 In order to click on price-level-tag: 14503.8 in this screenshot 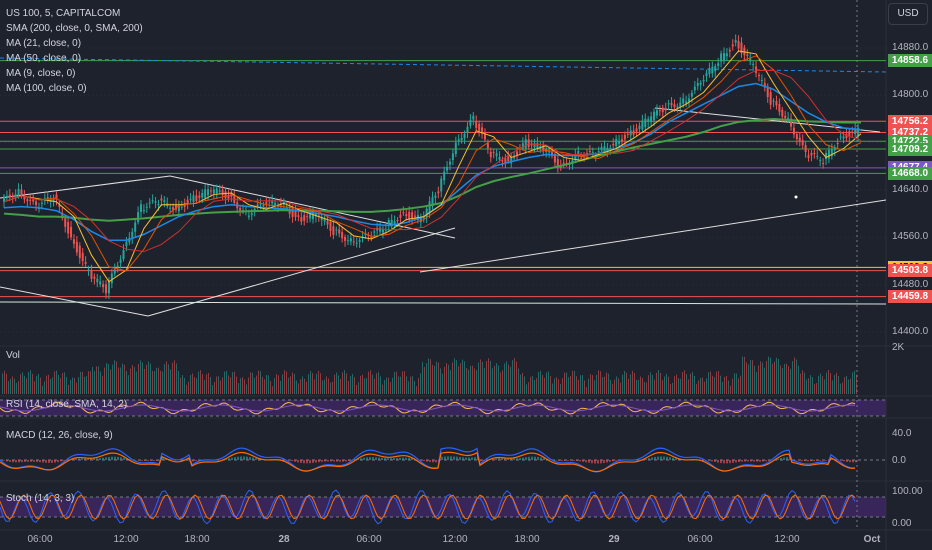, I will do `click(910, 271)`.